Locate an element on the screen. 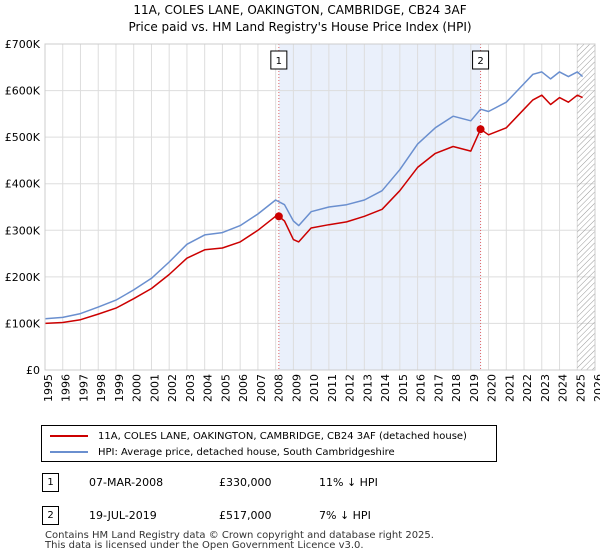 This screenshot has height=560, width=600. sale-annotation-label: 1 is located at coordinates (279, 61).